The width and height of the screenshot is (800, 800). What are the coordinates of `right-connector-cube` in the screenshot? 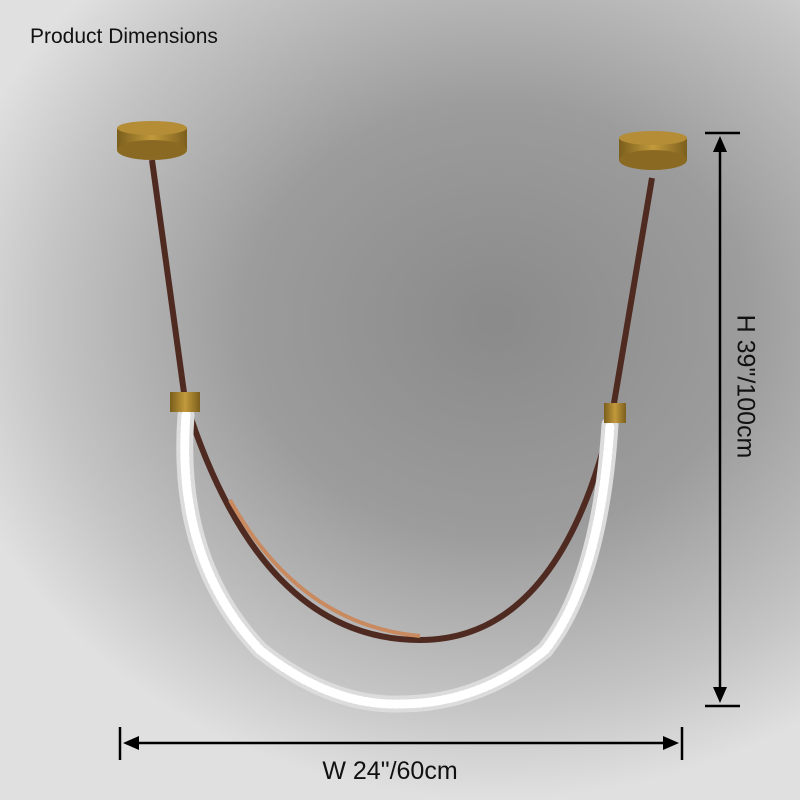 It's located at (615, 413).